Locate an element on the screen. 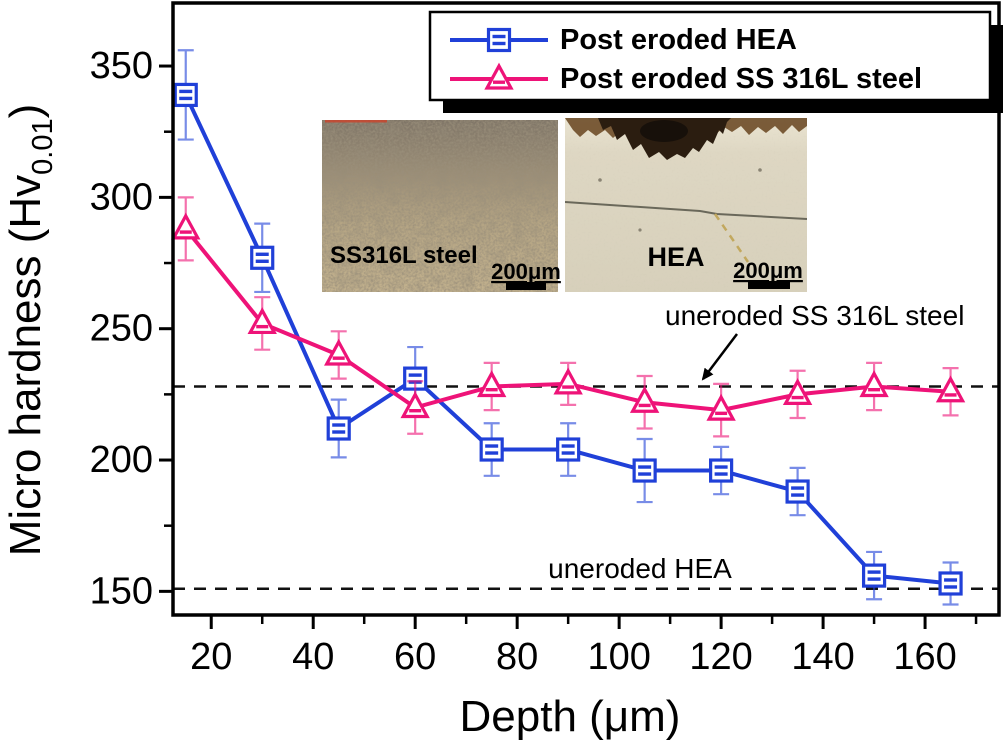  legend-item: Post eroded SS 316L steel is located at coordinates (686, 78).